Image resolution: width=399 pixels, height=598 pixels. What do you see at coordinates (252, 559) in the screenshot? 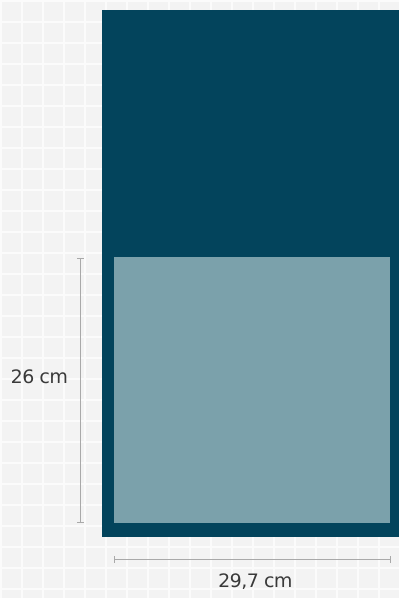
I see `width-dimension-line` at bounding box center [252, 559].